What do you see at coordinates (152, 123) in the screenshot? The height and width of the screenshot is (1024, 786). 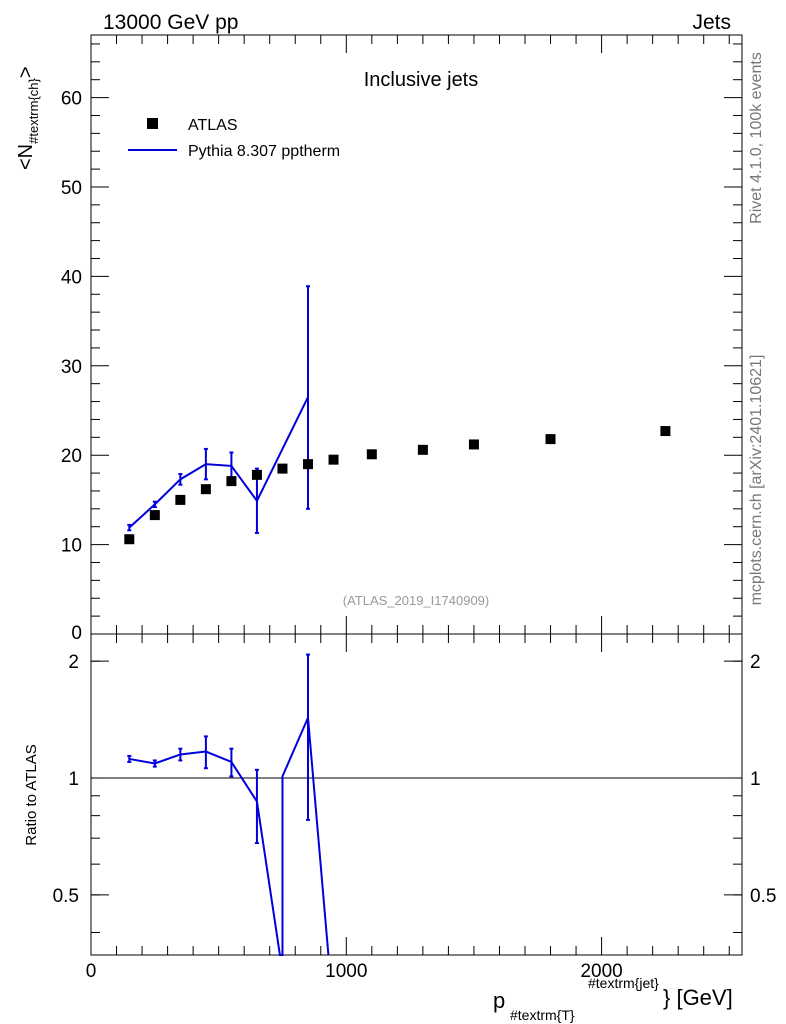 I see `legend-atlas-marker` at bounding box center [152, 123].